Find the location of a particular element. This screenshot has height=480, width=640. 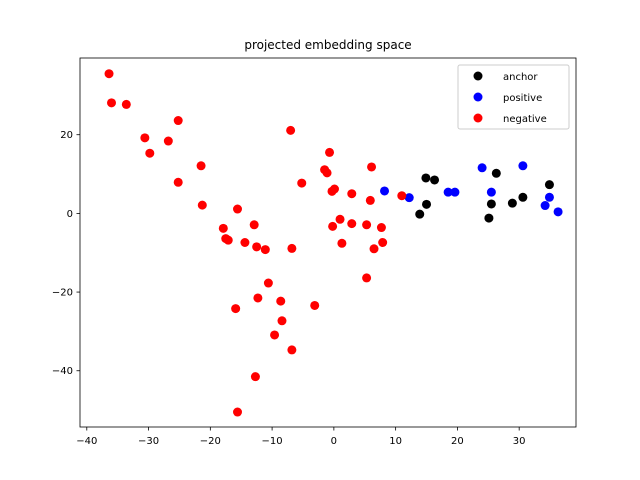

legend: anchor positive negative is located at coordinates (513, 97).